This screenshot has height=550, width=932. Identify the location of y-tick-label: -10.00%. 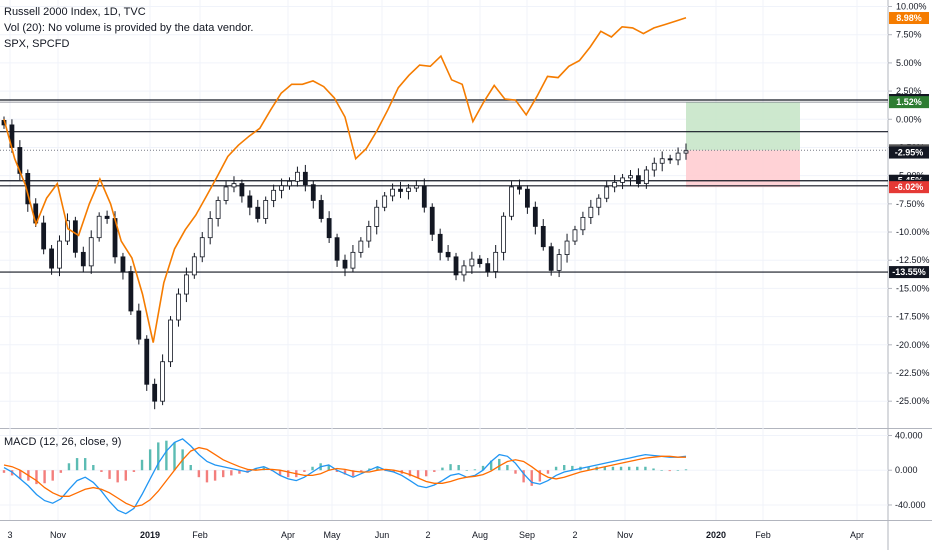
(913, 232).